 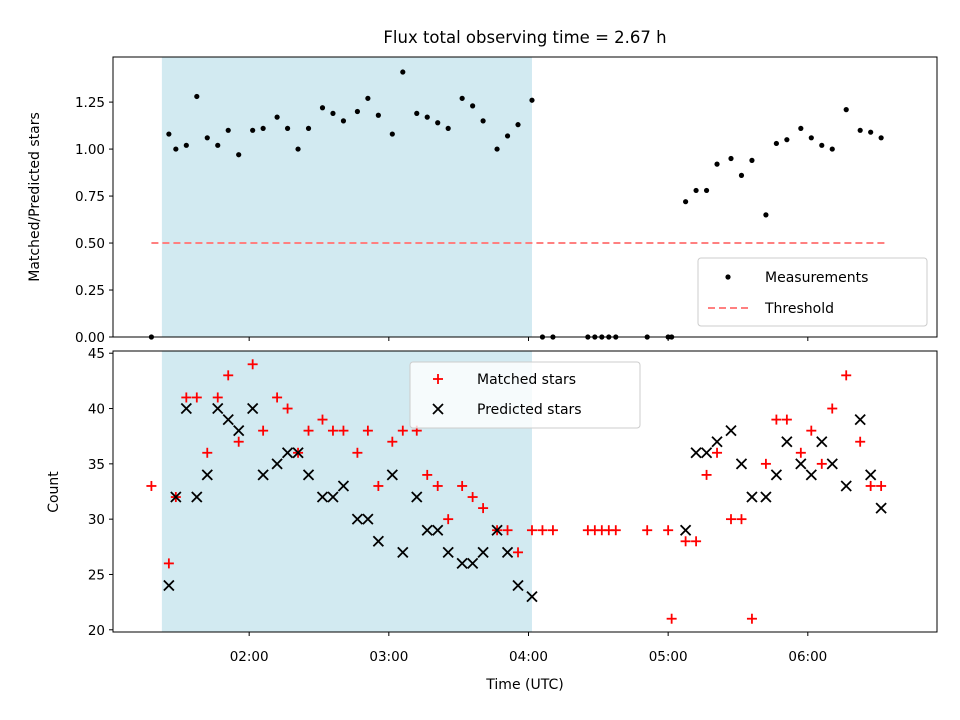 What do you see at coordinates (90, 150) in the screenshot?
I see `top-y-tick-label: 1.00` at bounding box center [90, 150].